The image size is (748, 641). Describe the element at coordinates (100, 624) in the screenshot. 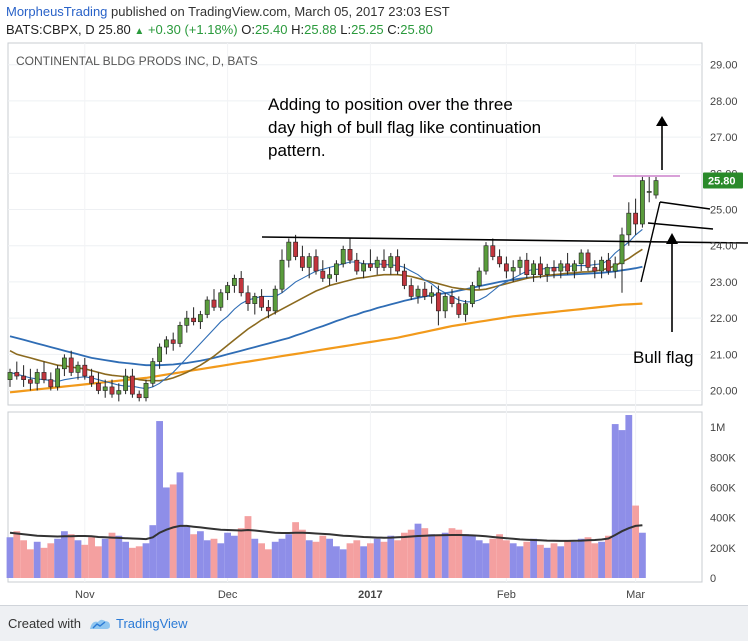

I see `tradingview-logo-icon` at that location.